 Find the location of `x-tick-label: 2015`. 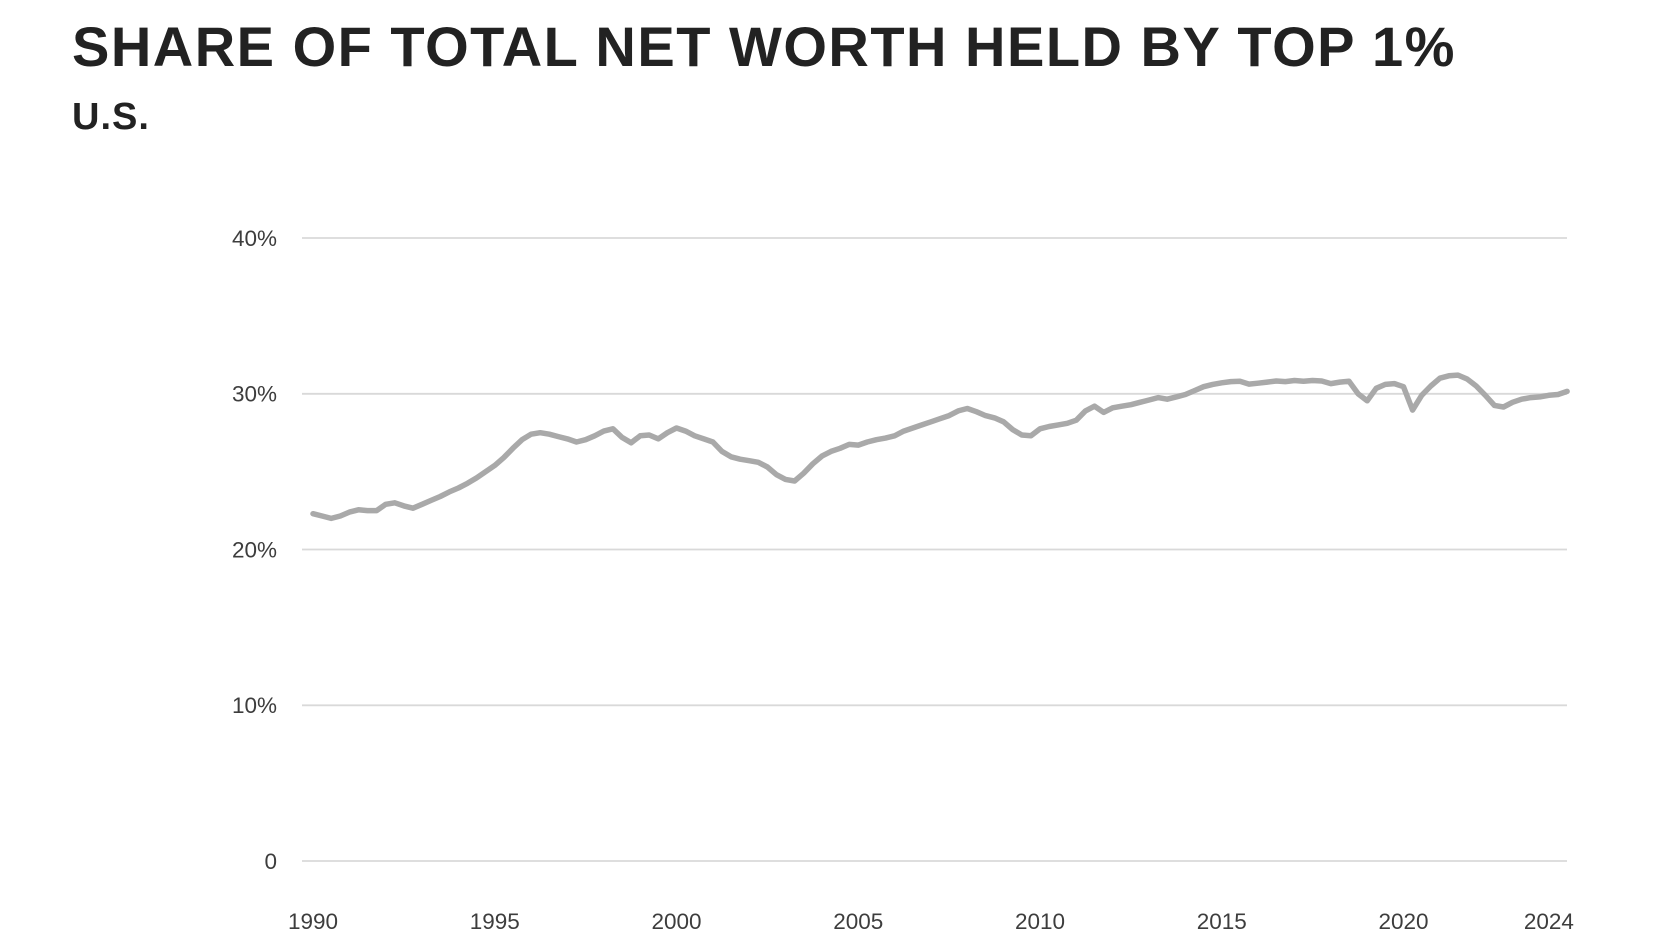

x-tick-label: 2015 is located at coordinates (1222, 921).